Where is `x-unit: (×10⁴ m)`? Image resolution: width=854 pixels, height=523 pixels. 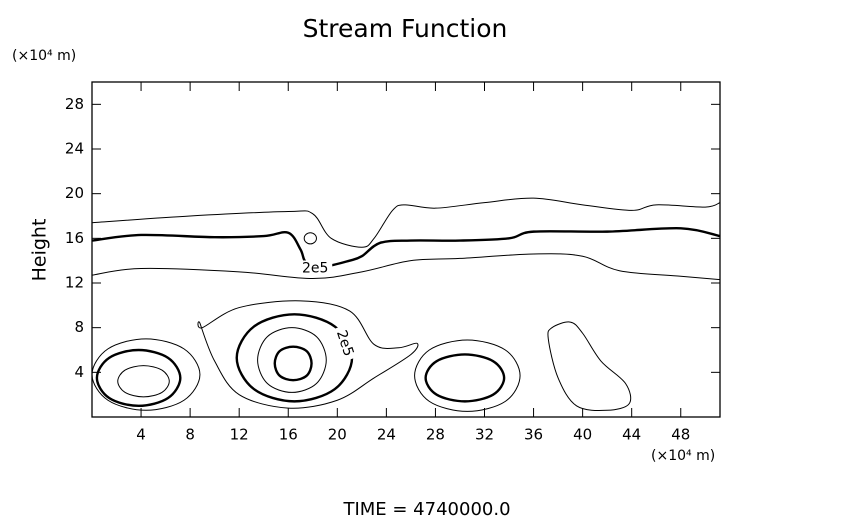
x-unit: (×10⁴ m) is located at coordinates (683, 456).